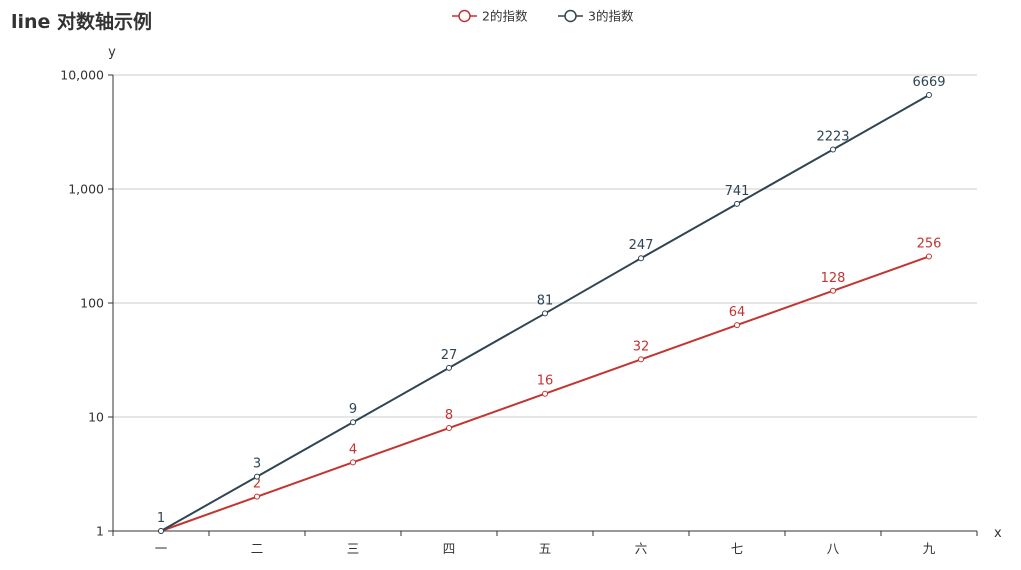 The width and height of the screenshot is (1021, 570). What do you see at coordinates (641, 548) in the screenshot?
I see `x-tick-label: 六` at bounding box center [641, 548].